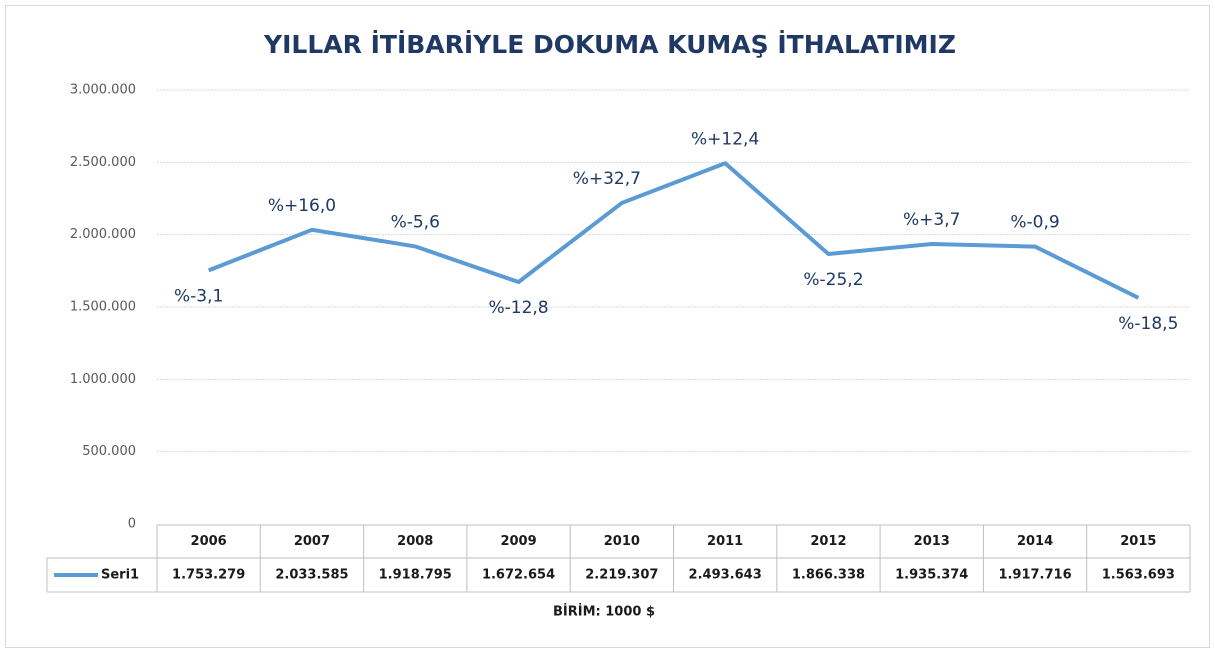 Image resolution: width=1215 pixels, height=653 pixels. I want to click on annotation: %+32,7, so click(607, 179).